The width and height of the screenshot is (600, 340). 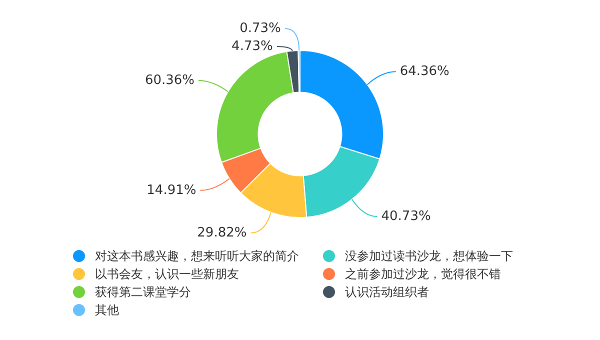 What do you see at coordinates (425, 71) in the screenshot?
I see `data-label: 64.36%` at bounding box center [425, 71].